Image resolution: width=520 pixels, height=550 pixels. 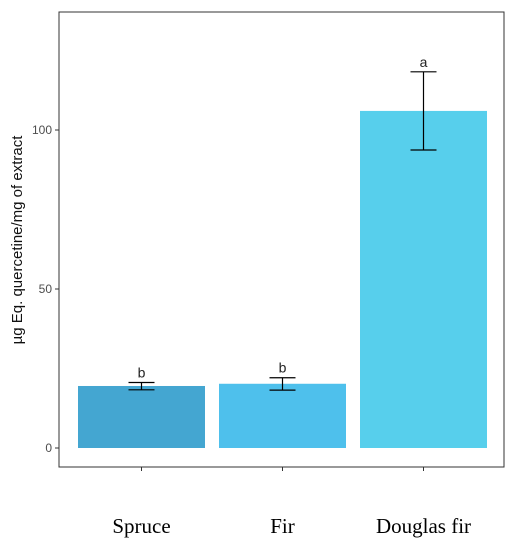 I want to click on x-tick-label: Douglas fir, so click(x=423, y=526).